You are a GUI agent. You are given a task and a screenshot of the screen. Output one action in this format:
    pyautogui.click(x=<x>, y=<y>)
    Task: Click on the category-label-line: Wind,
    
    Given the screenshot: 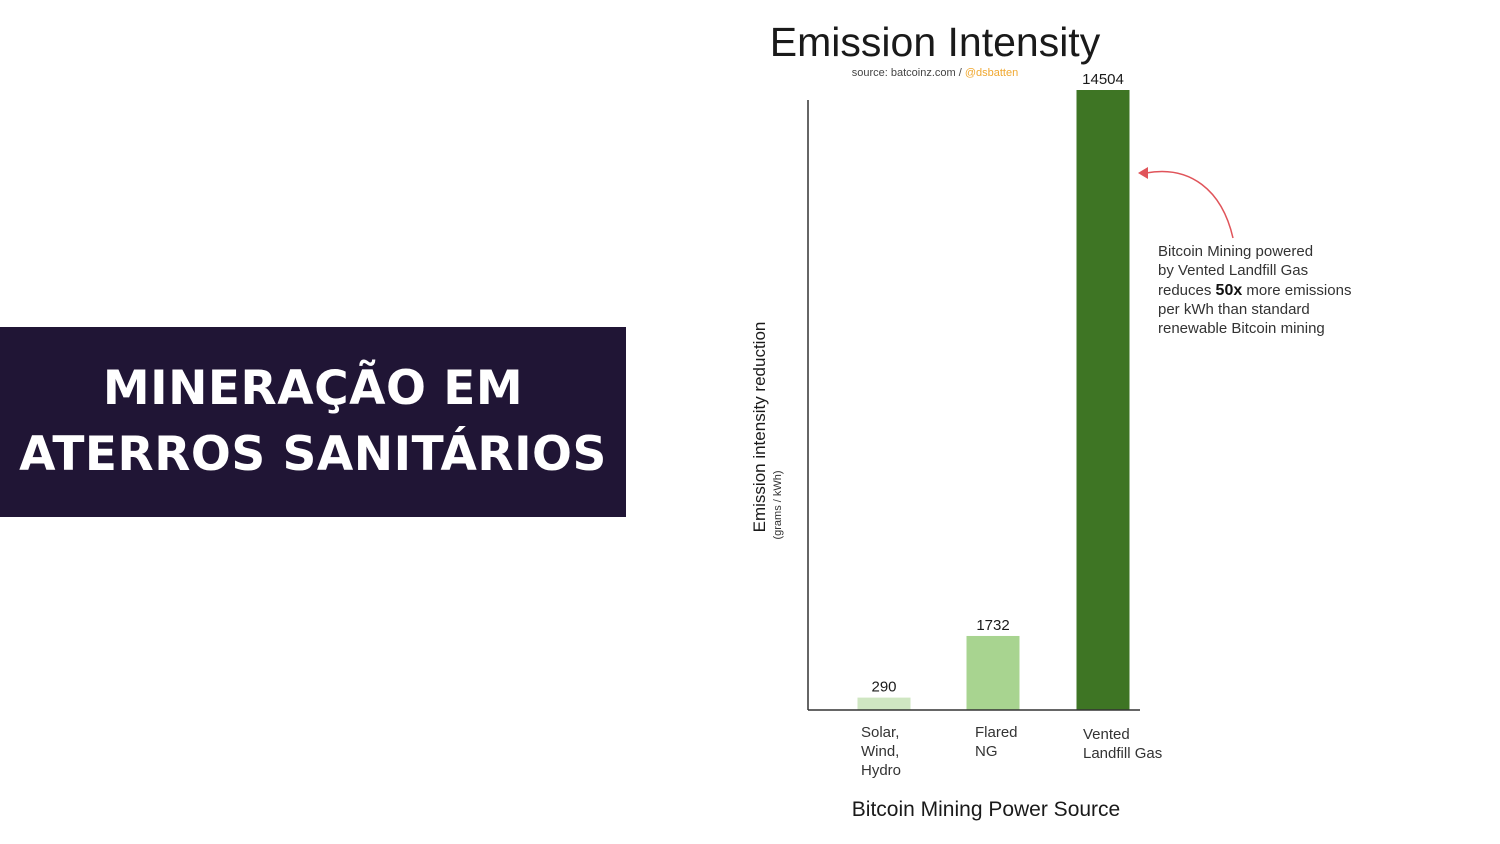 What is the action you would take?
    pyautogui.click(x=880, y=751)
    